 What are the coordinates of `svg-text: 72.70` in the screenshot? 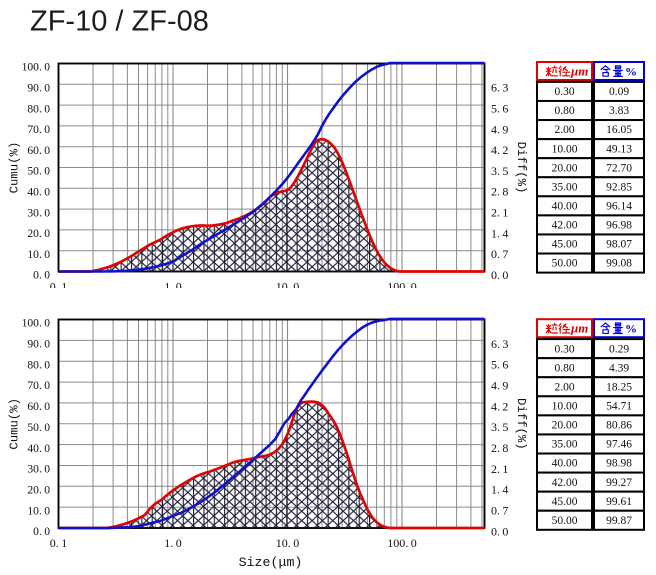 It's located at (619, 168).